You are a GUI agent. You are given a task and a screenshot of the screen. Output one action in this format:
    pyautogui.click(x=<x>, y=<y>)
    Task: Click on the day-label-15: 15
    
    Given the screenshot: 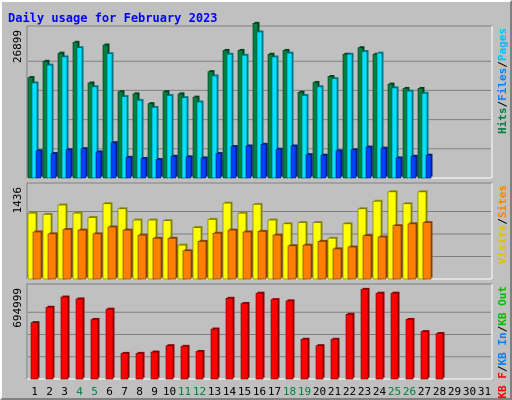 What is the action you would take?
    pyautogui.click(x=244, y=391)
    